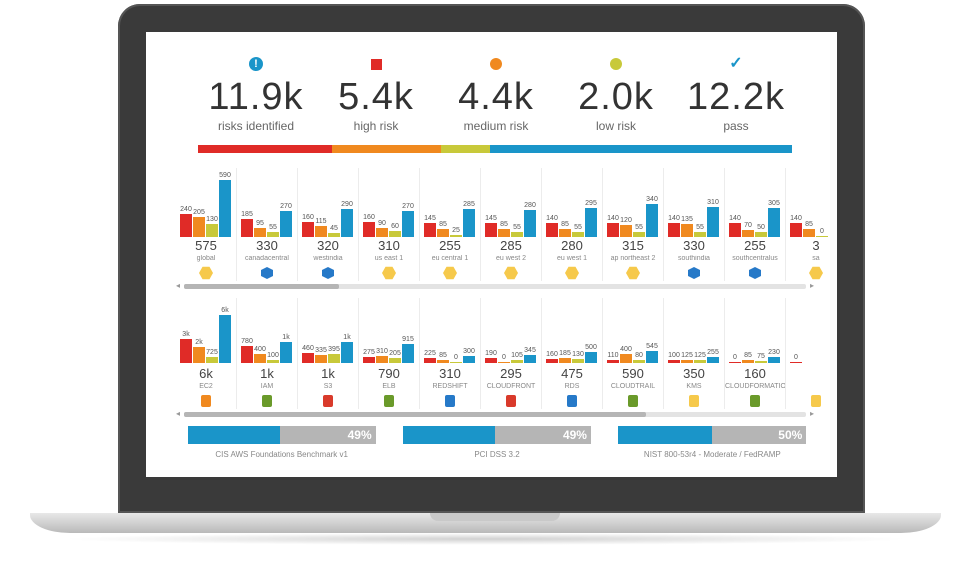 This screenshot has width=971, height=561. Describe the element at coordinates (267, 224) in the screenshot. I see `region-card: 185 95 55 270 330 canadacentral` at that location.